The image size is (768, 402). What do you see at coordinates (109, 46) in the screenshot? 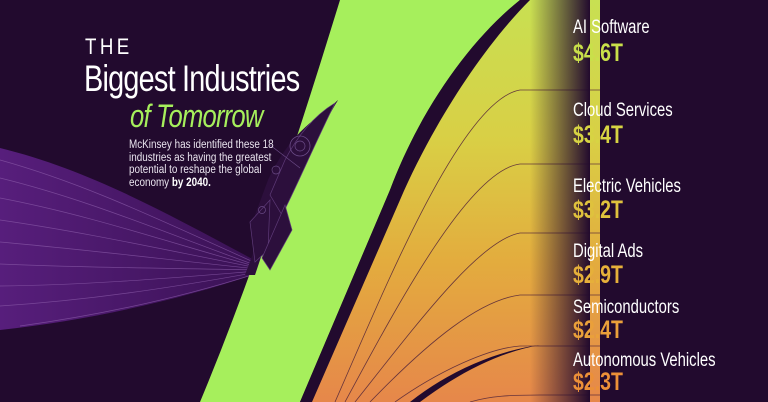
I see `title-prefix: THE` at bounding box center [109, 46].